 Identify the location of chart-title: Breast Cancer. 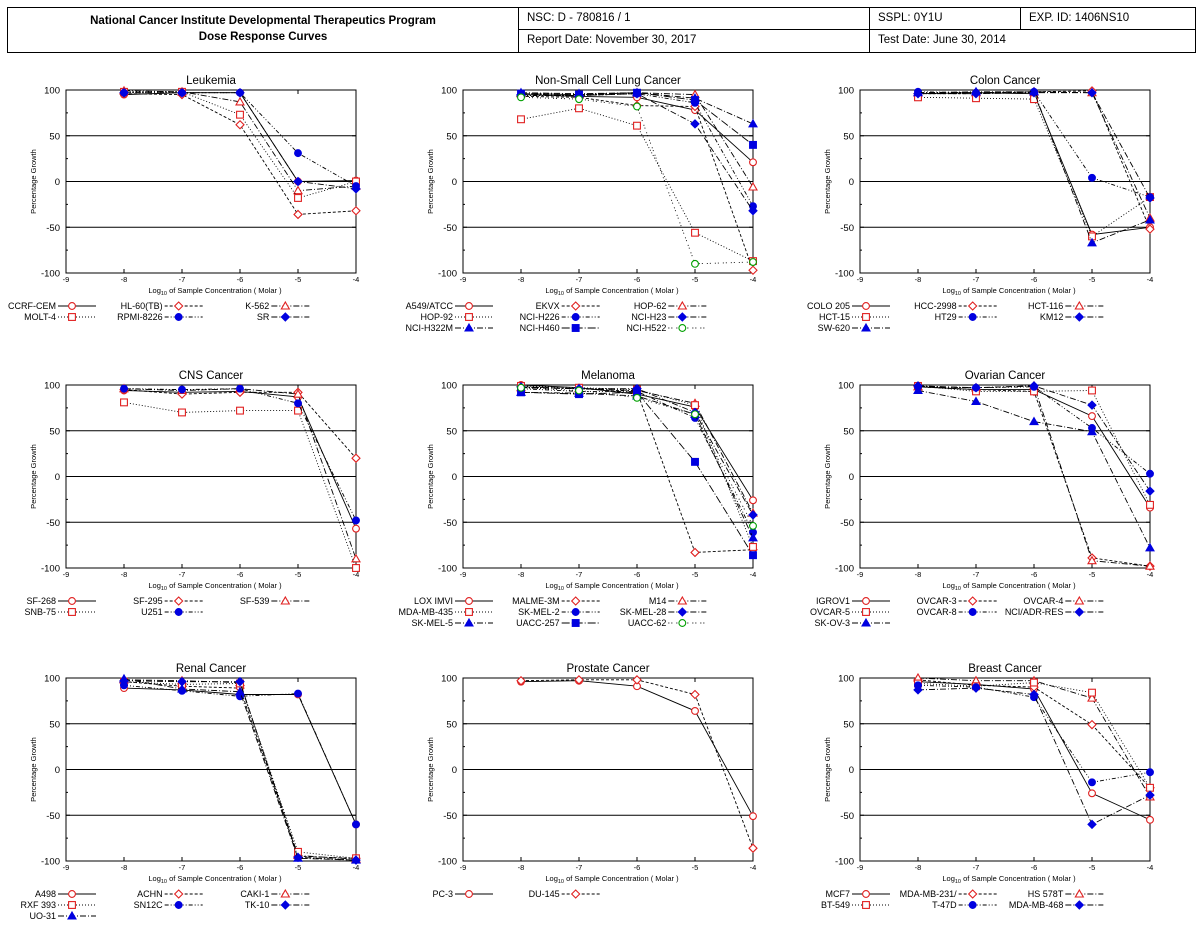
(1005, 669).